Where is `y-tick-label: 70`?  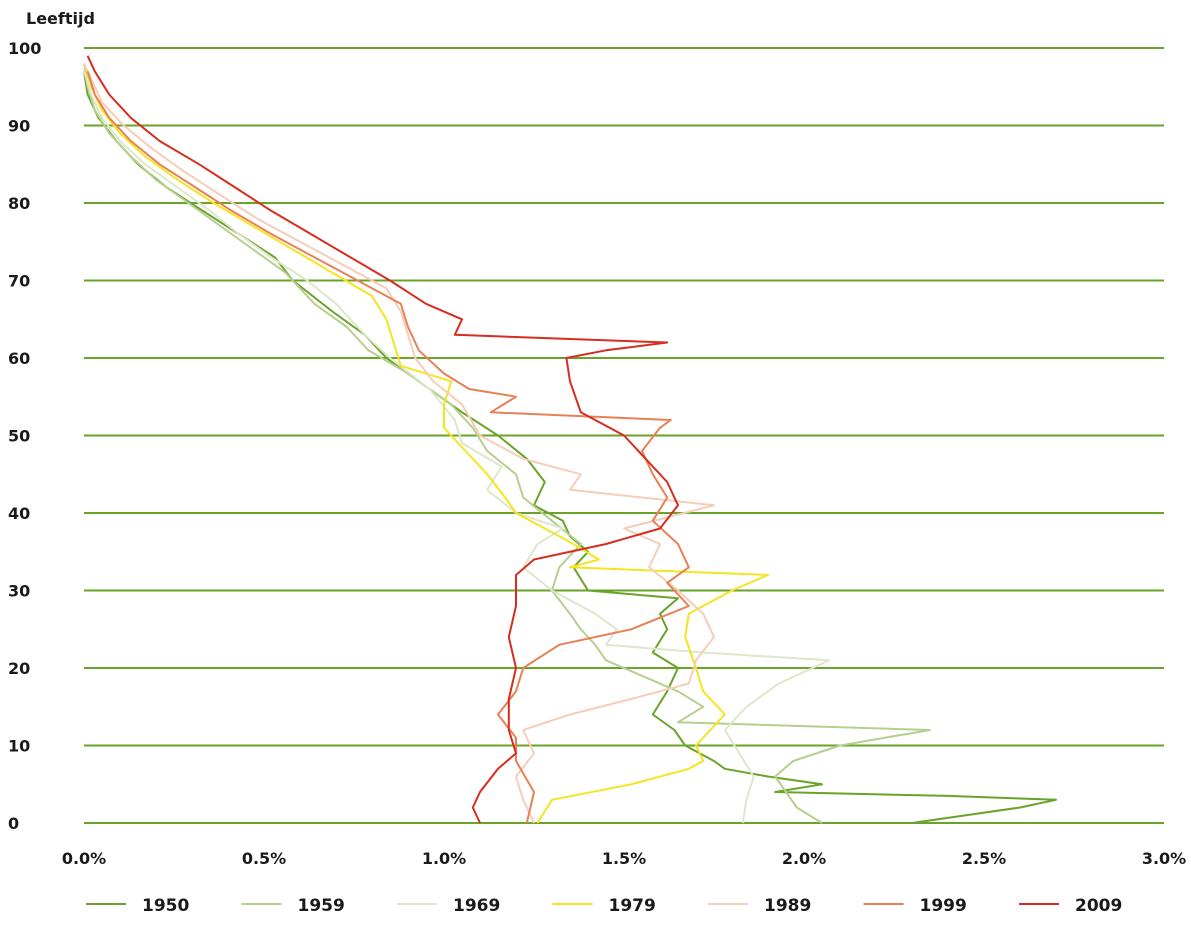 y-tick-label: 70 is located at coordinates (19, 281).